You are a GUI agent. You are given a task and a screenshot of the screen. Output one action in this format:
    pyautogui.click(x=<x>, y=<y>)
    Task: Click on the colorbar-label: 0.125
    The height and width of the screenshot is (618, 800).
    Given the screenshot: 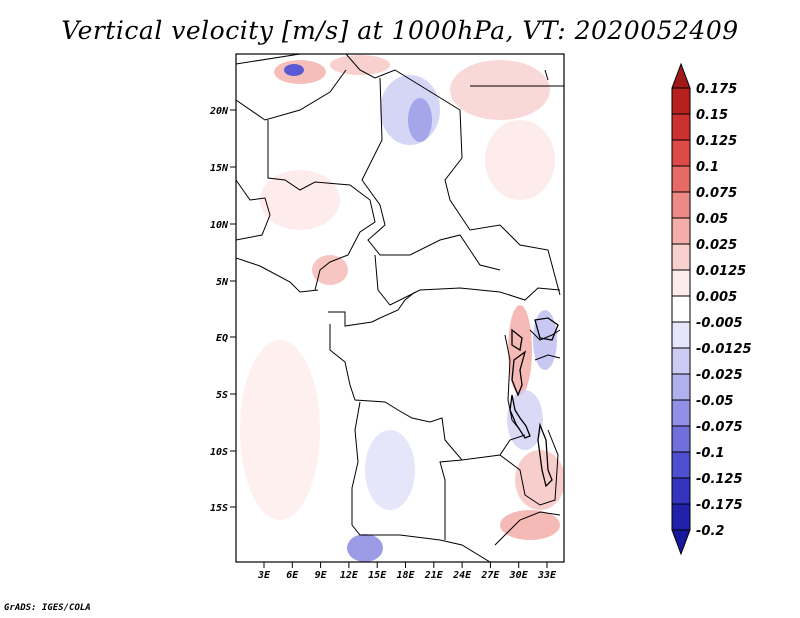 What is the action you would take?
    pyautogui.click(x=716, y=141)
    